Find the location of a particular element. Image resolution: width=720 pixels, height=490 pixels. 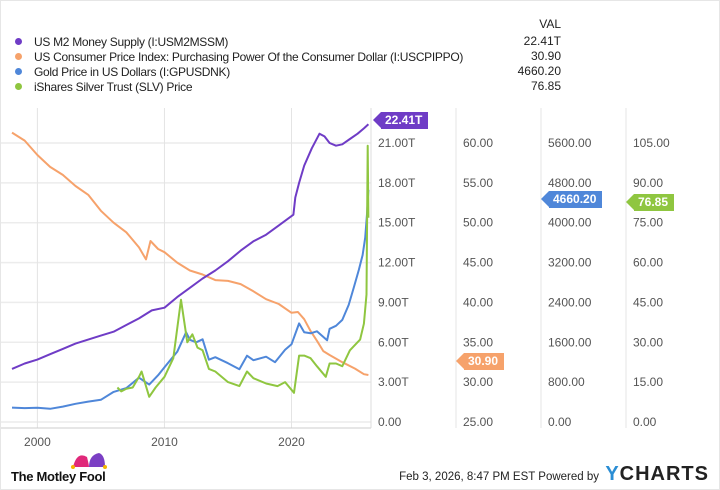

y-tick-label: 6.00T is located at coordinates (393, 342).